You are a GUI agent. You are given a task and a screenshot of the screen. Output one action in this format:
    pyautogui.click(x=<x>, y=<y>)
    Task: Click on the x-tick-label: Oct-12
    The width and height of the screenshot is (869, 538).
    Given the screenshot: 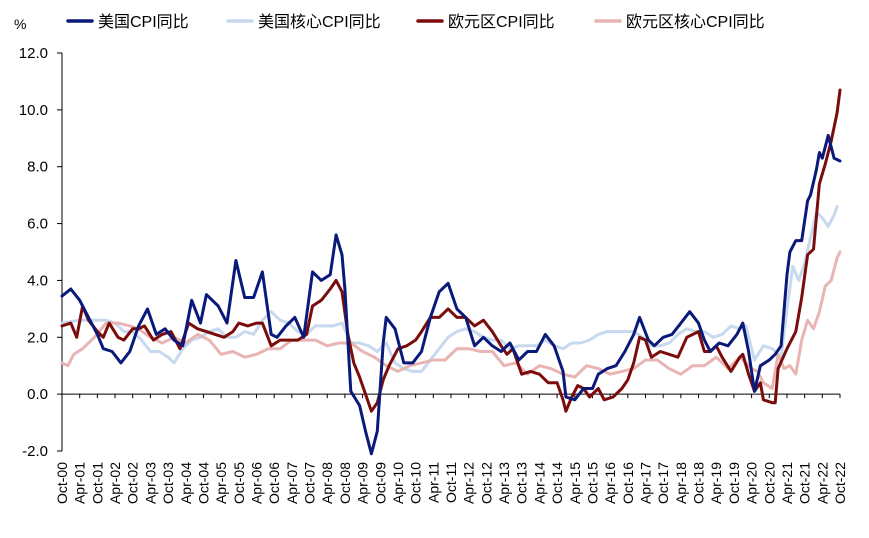 What is the action you would take?
    pyautogui.click(x=486, y=483)
    